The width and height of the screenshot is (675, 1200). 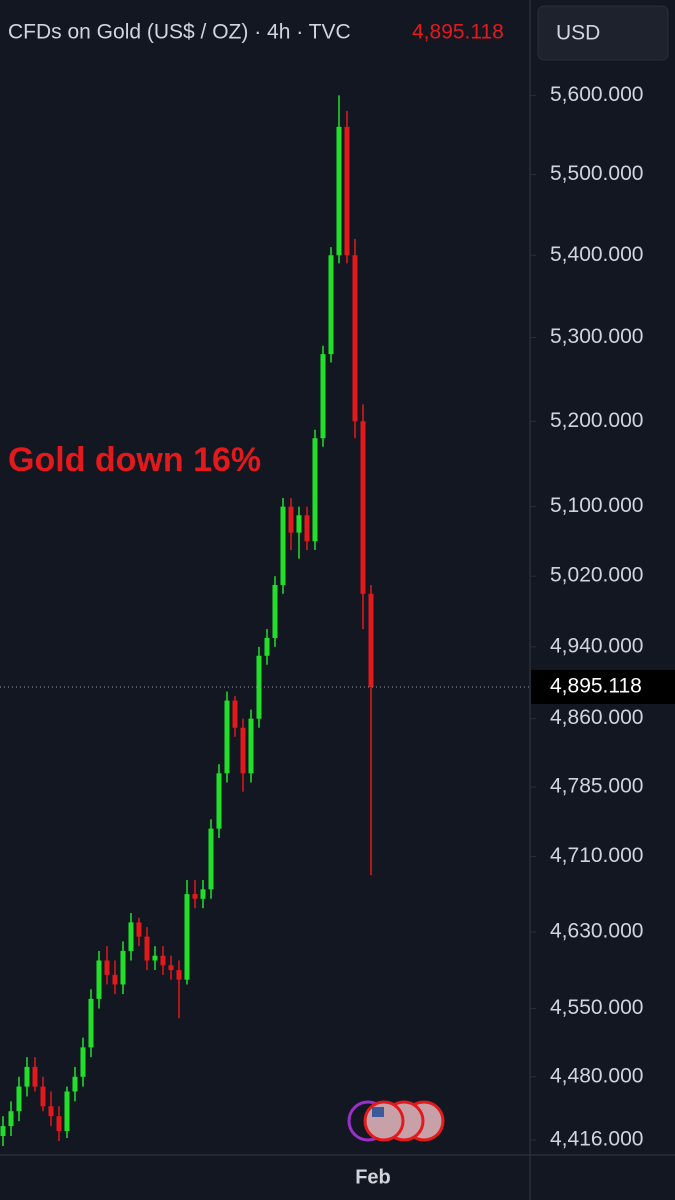 What do you see at coordinates (179, 32) in the screenshot?
I see `chart-title: CFDs on Gold (US$ / OZ) · 4h · TVC` at bounding box center [179, 32].